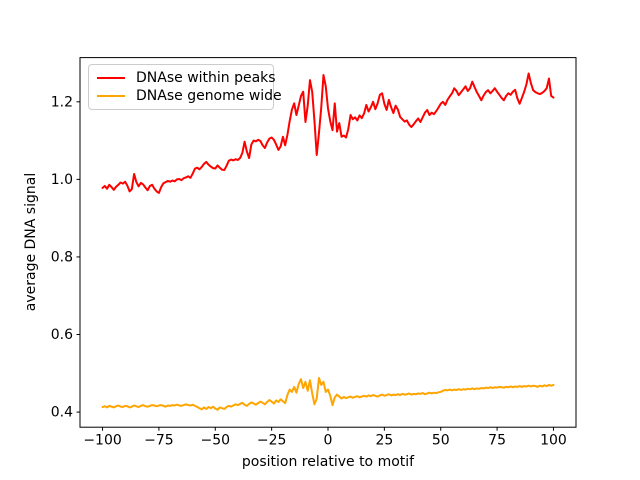 The width and height of the screenshot is (640, 480). I want to click on y-axis-label: average DNA signal, so click(31, 242).